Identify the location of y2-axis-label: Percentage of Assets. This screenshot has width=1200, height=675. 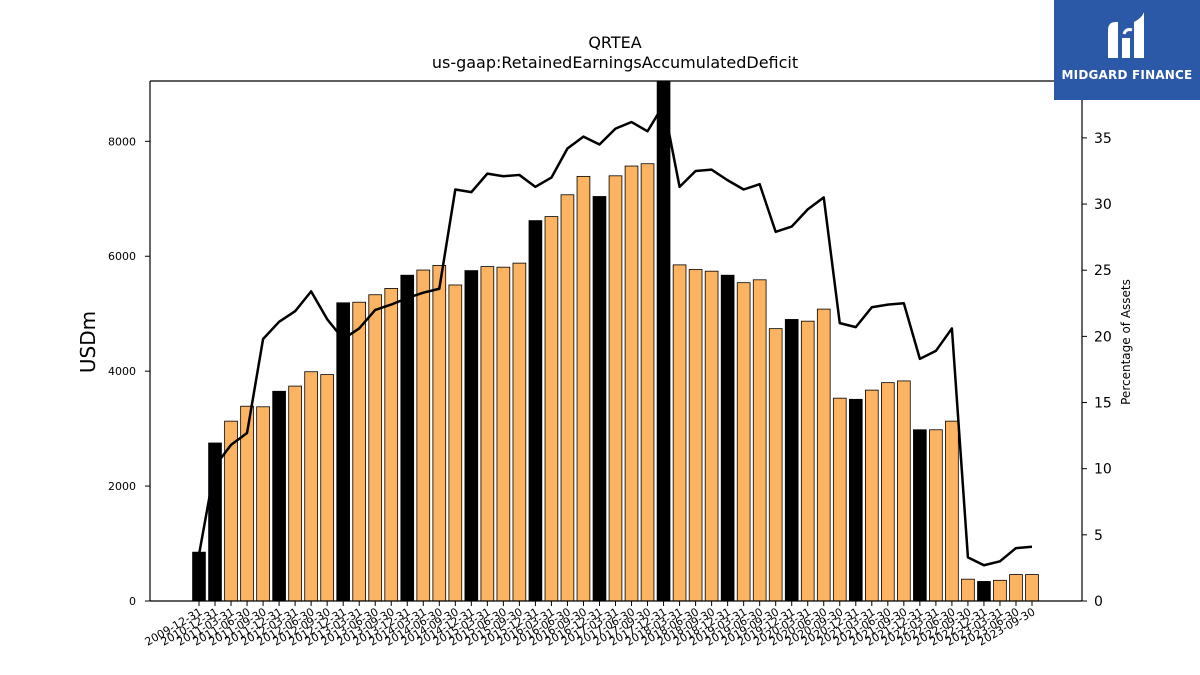
(1126, 342).